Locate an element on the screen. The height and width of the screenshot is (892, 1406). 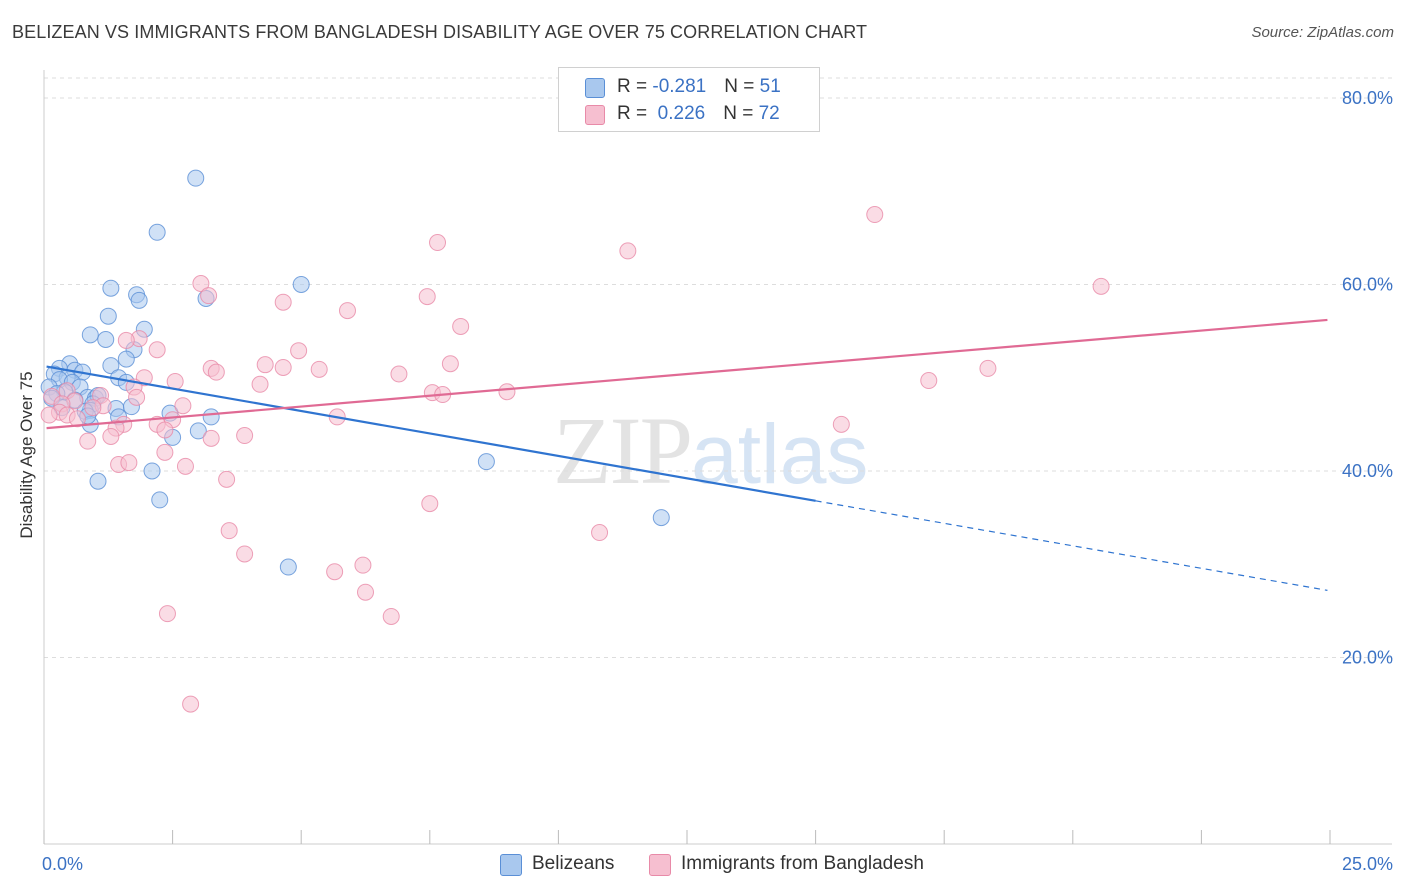
y-tick-label: 80.0% is located at coordinates (1367, 98).